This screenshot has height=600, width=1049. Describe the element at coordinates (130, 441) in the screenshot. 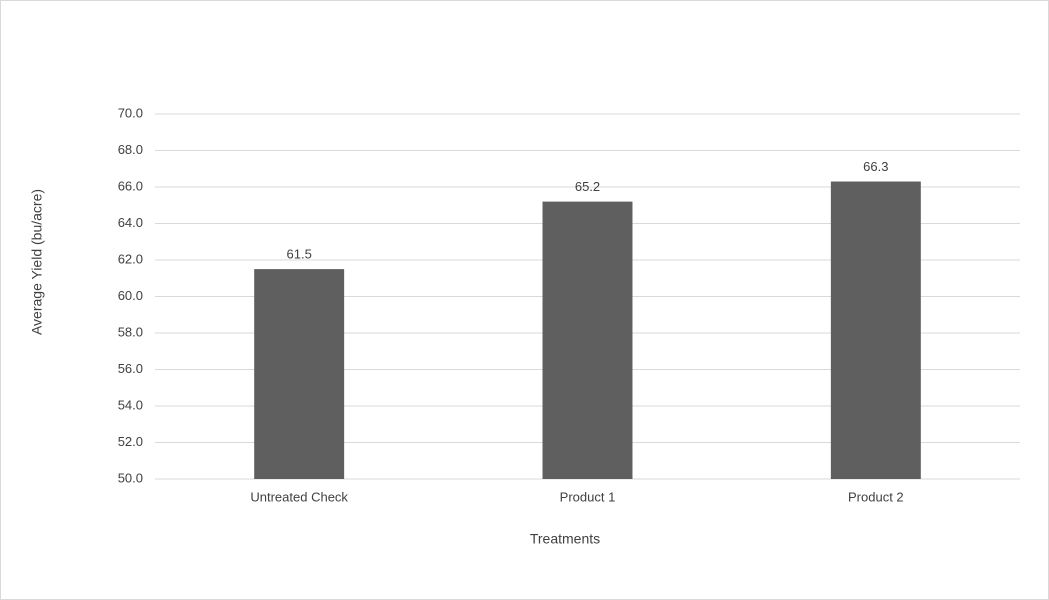

I see `y-tick-label: 52.0` at that location.